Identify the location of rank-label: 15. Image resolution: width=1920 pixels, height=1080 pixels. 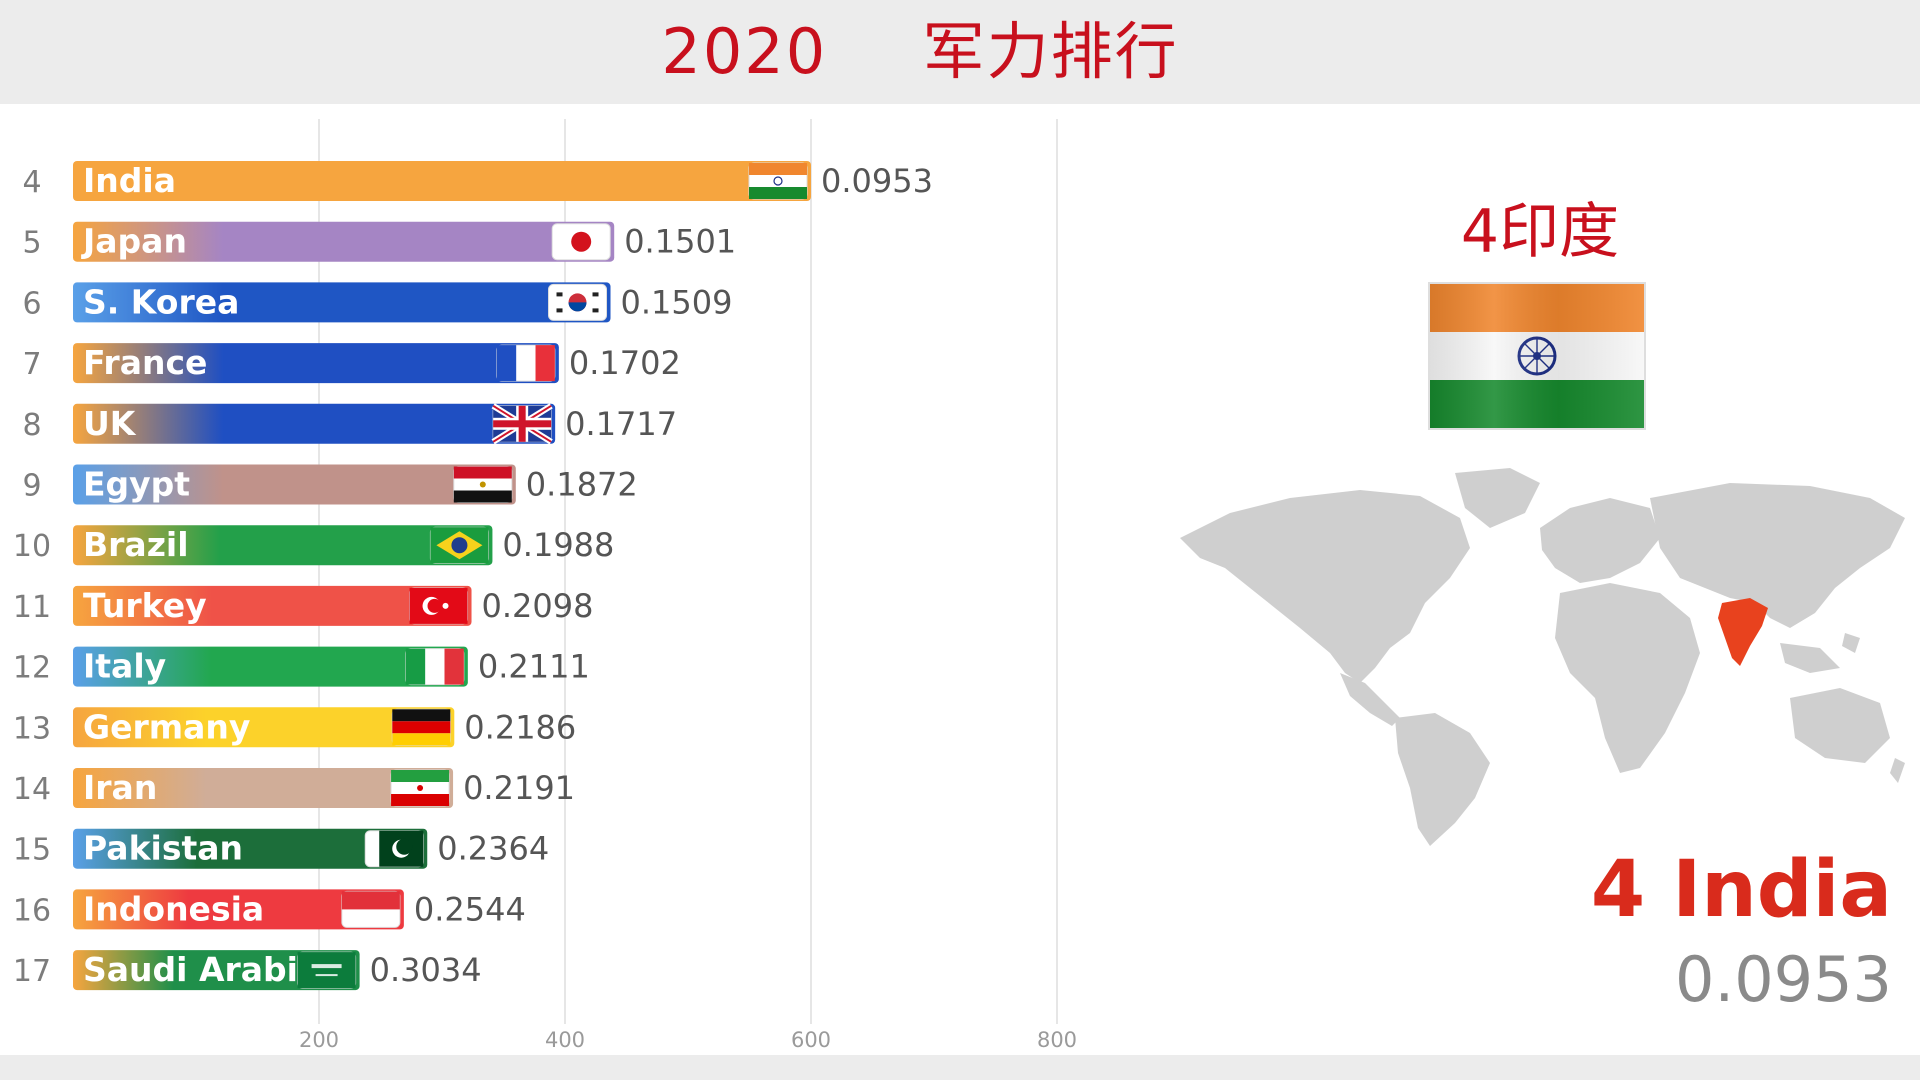
(32, 850).